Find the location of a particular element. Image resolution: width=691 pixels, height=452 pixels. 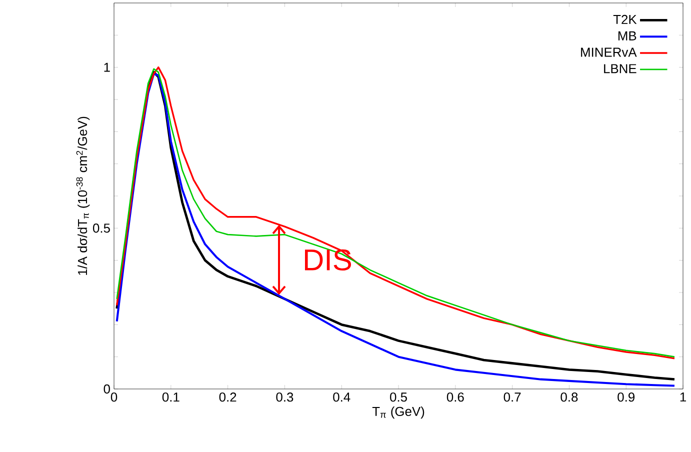

x-tick-label: 1 is located at coordinates (683, 397).